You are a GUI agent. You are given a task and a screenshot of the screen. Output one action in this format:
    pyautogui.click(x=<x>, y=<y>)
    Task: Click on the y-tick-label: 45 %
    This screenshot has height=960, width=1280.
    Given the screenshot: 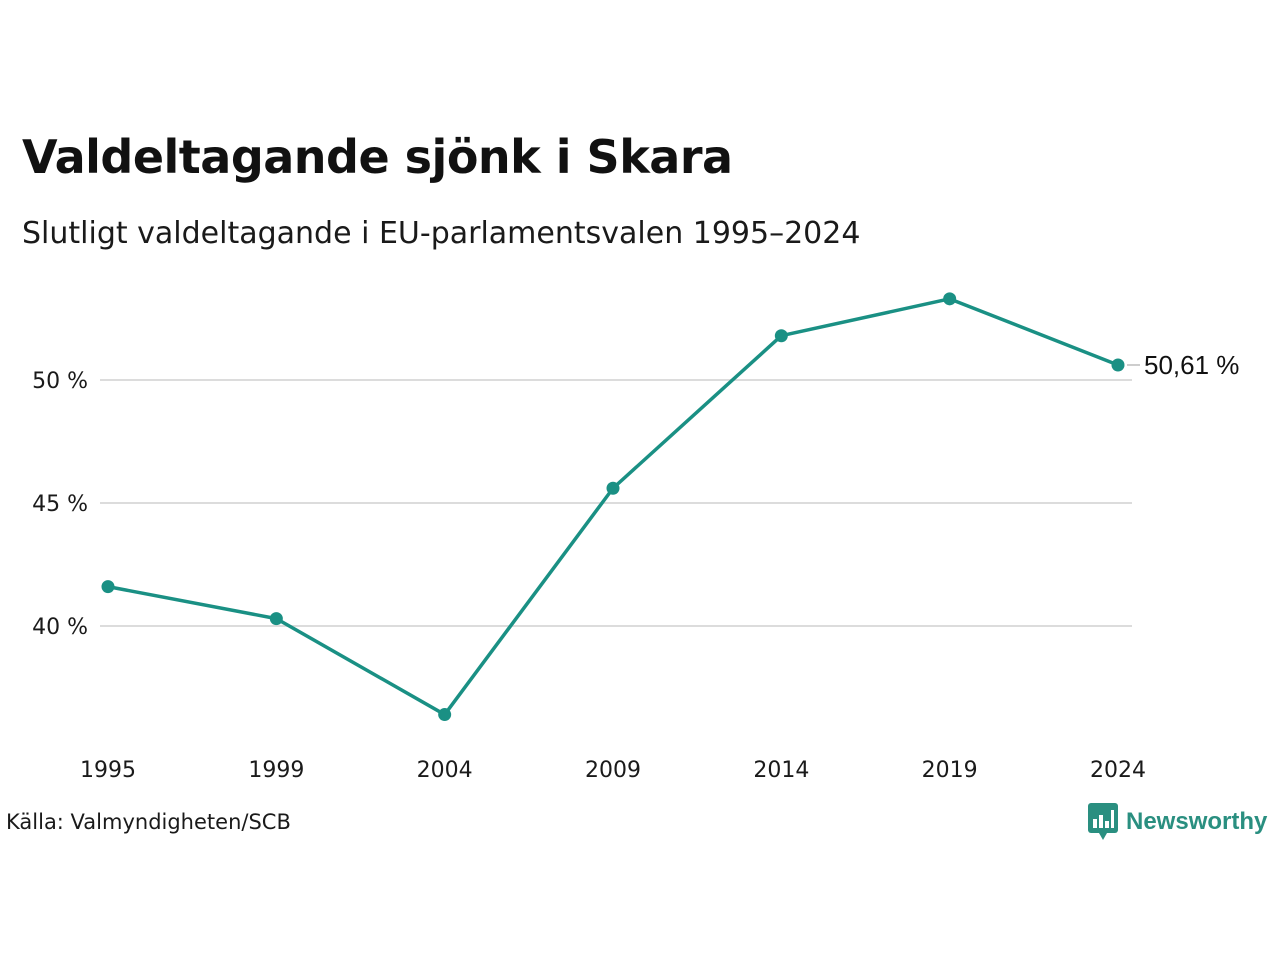 What is the action you would take?
    pyautogui.click(x=60, y=504)
    